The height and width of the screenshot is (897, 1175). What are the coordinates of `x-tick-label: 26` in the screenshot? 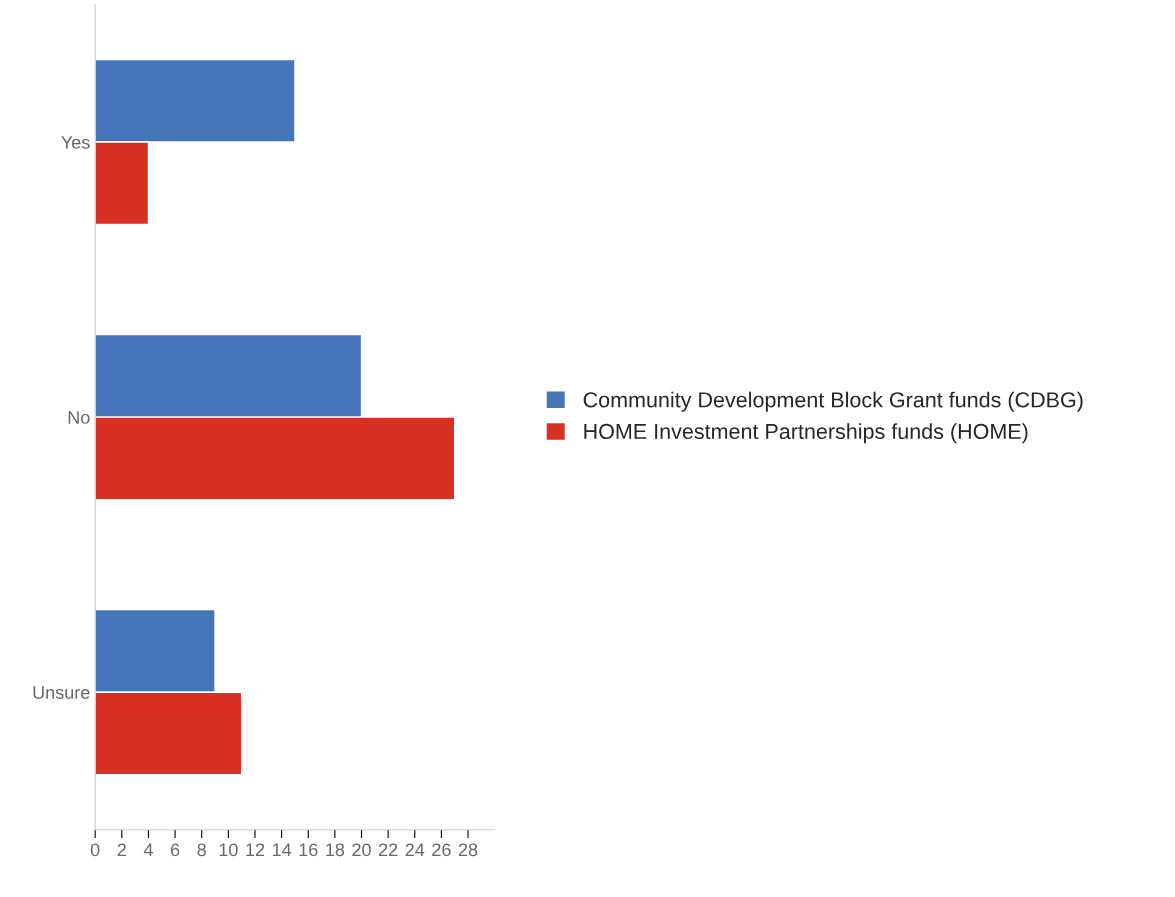 It's located at (441, 850).